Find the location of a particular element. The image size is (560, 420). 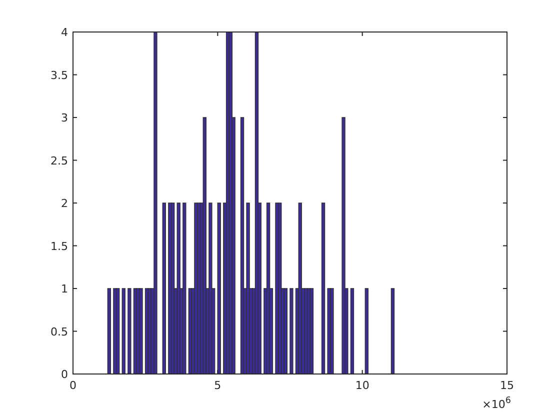

y-tick-label: 4 is located at coordinates (64, 32).